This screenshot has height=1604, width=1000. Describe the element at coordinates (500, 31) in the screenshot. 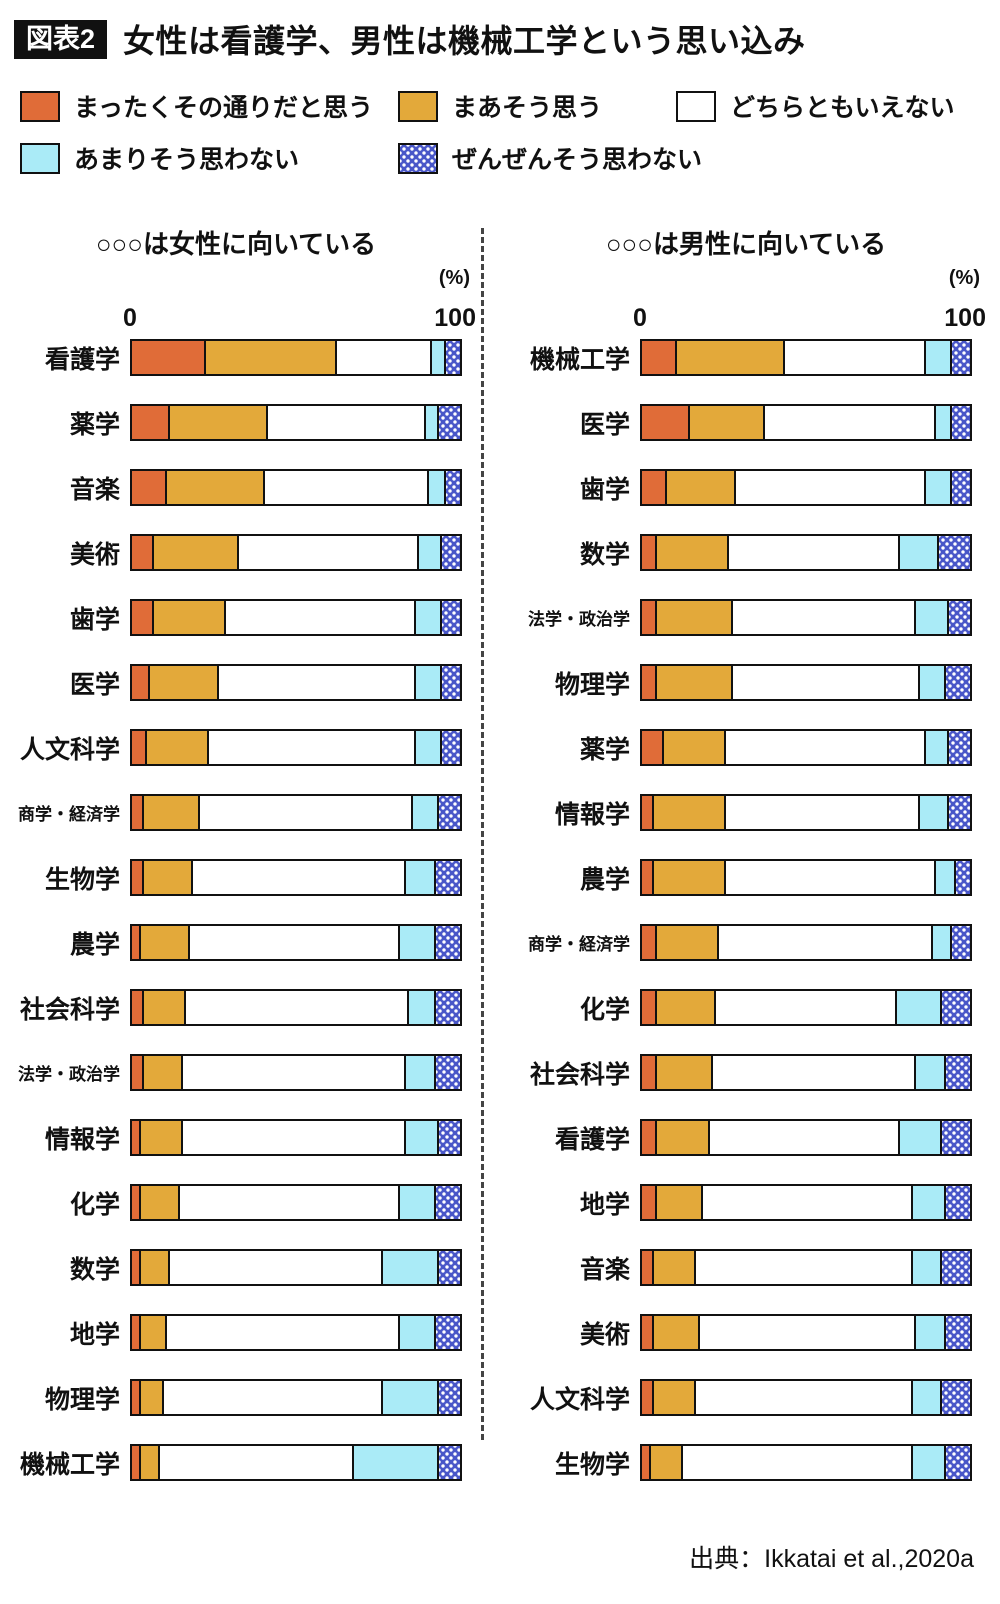

I see `figure-header: 図表2 女性は看護学、男性は機械工学という思い込み` at that location.